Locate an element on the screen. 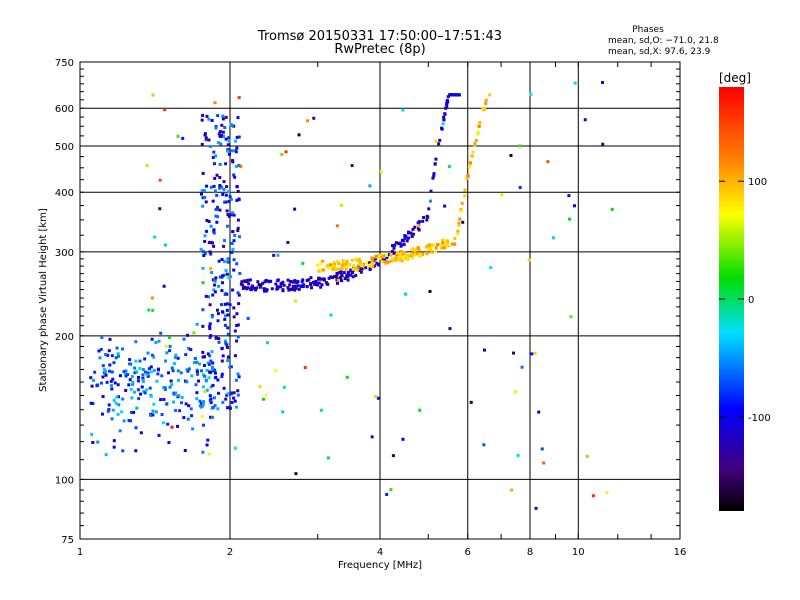  y-tick-label: 75 is located at coordinates (67, 540).